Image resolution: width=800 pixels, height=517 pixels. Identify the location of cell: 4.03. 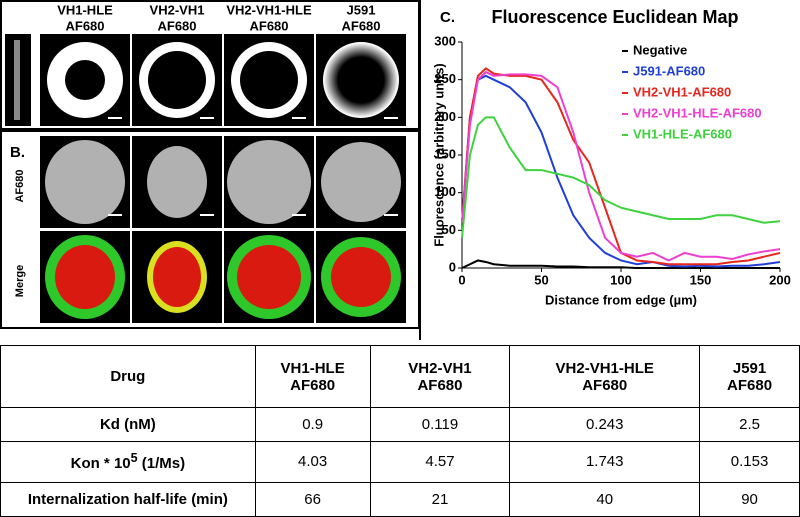
(312, 462).